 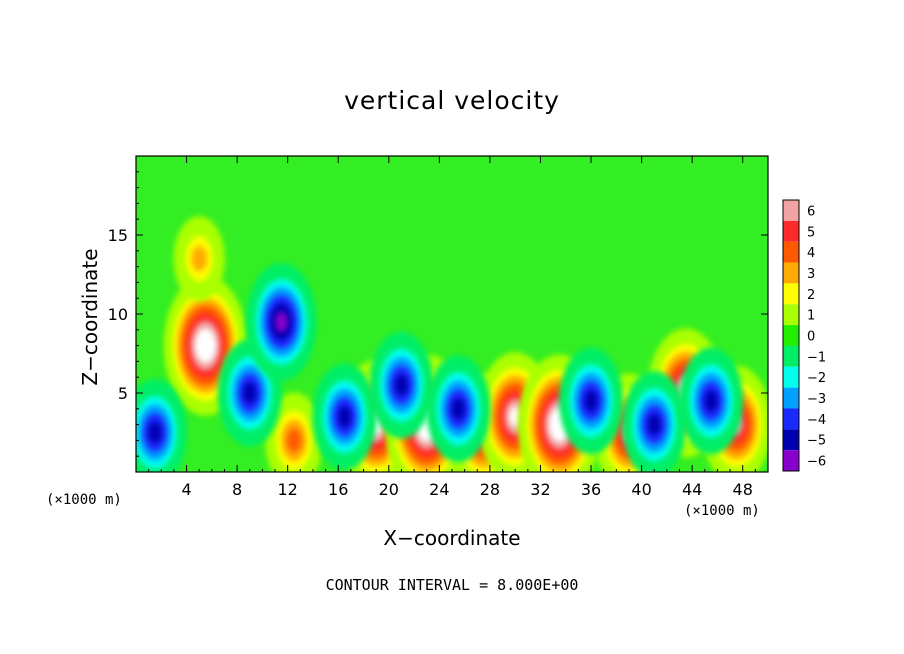 I want to click on x-tick-label: 48, so click(x=743, y=489).